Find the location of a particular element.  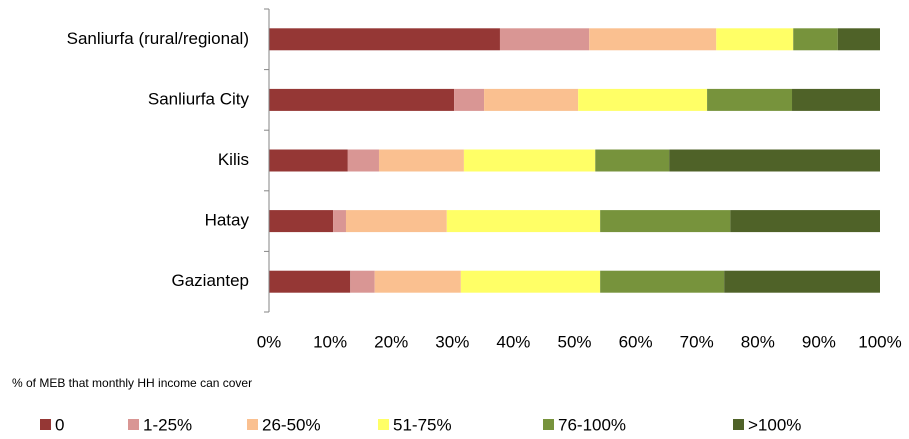

x-tick-label: 30% is located at coordinates (452, 341).